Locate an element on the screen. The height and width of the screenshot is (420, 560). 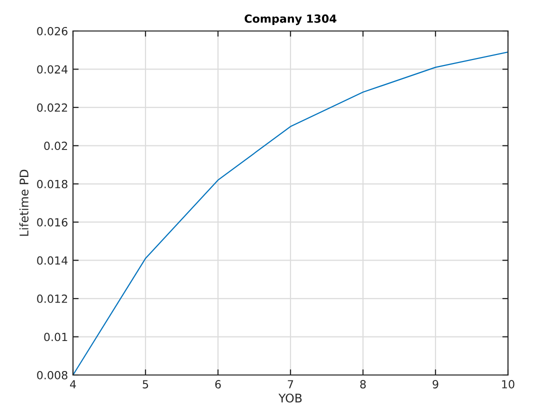
x-tick-label: 7 is located at coordinates (291, 384).